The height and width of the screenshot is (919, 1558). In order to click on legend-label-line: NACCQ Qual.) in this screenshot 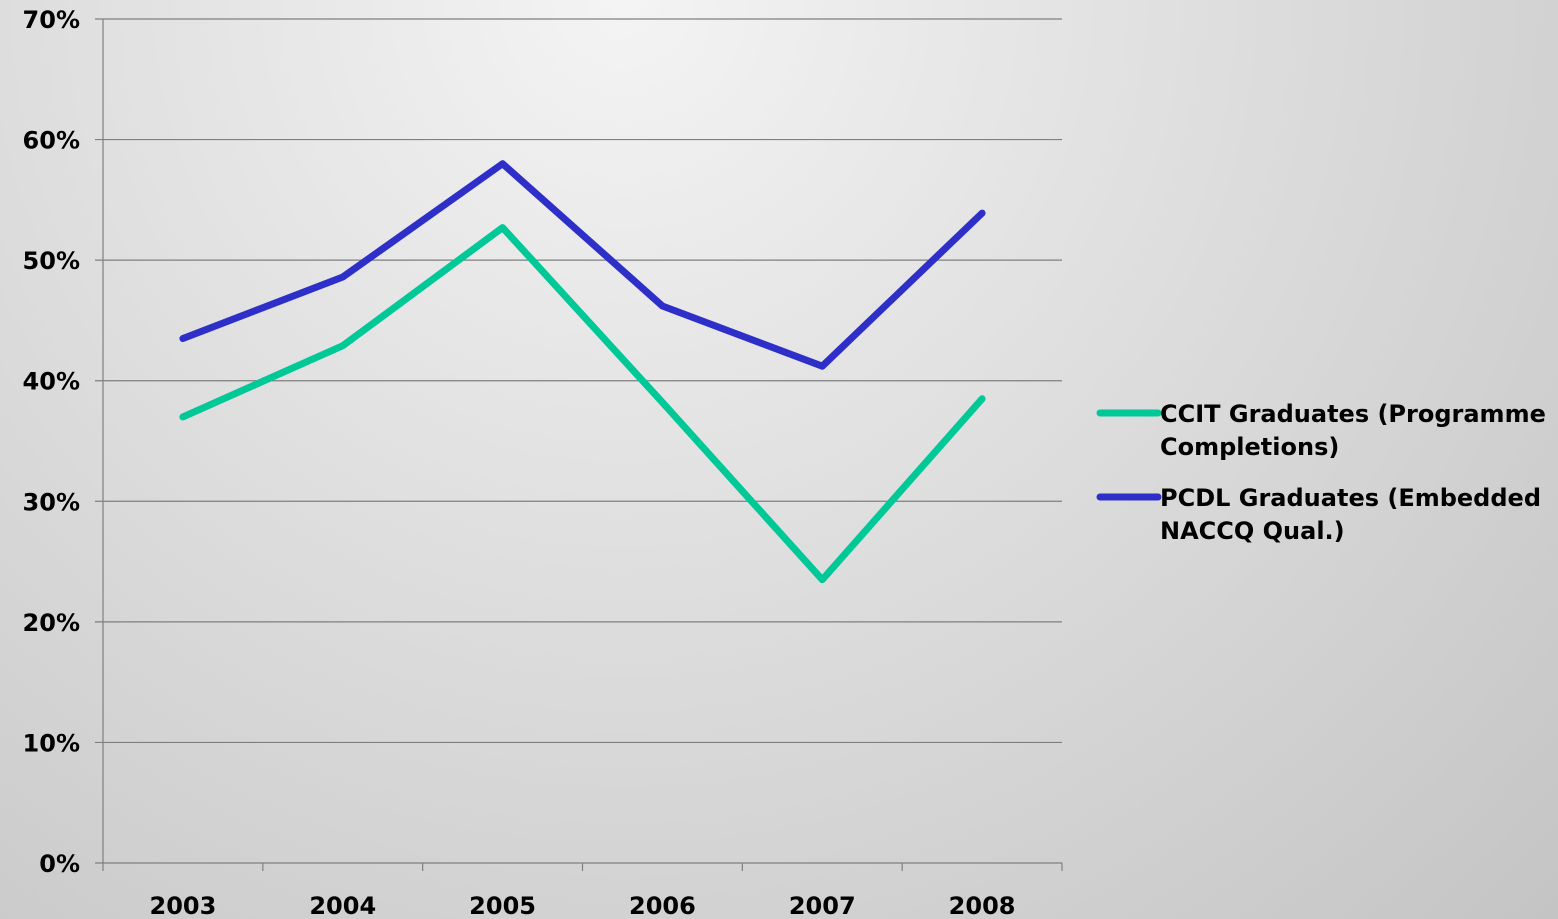, I will do `click(1252, 531)`.